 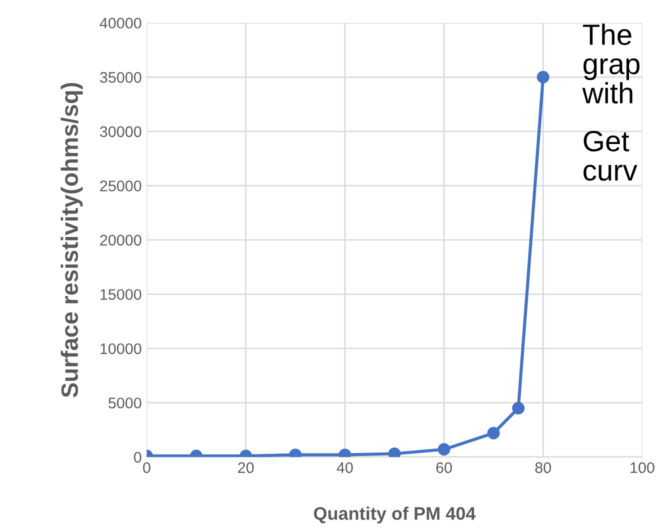 What do you see at coordinates (138, 457) in the screenshot?
I see `y-tick-label: 0` at bounding box center [138, 457].